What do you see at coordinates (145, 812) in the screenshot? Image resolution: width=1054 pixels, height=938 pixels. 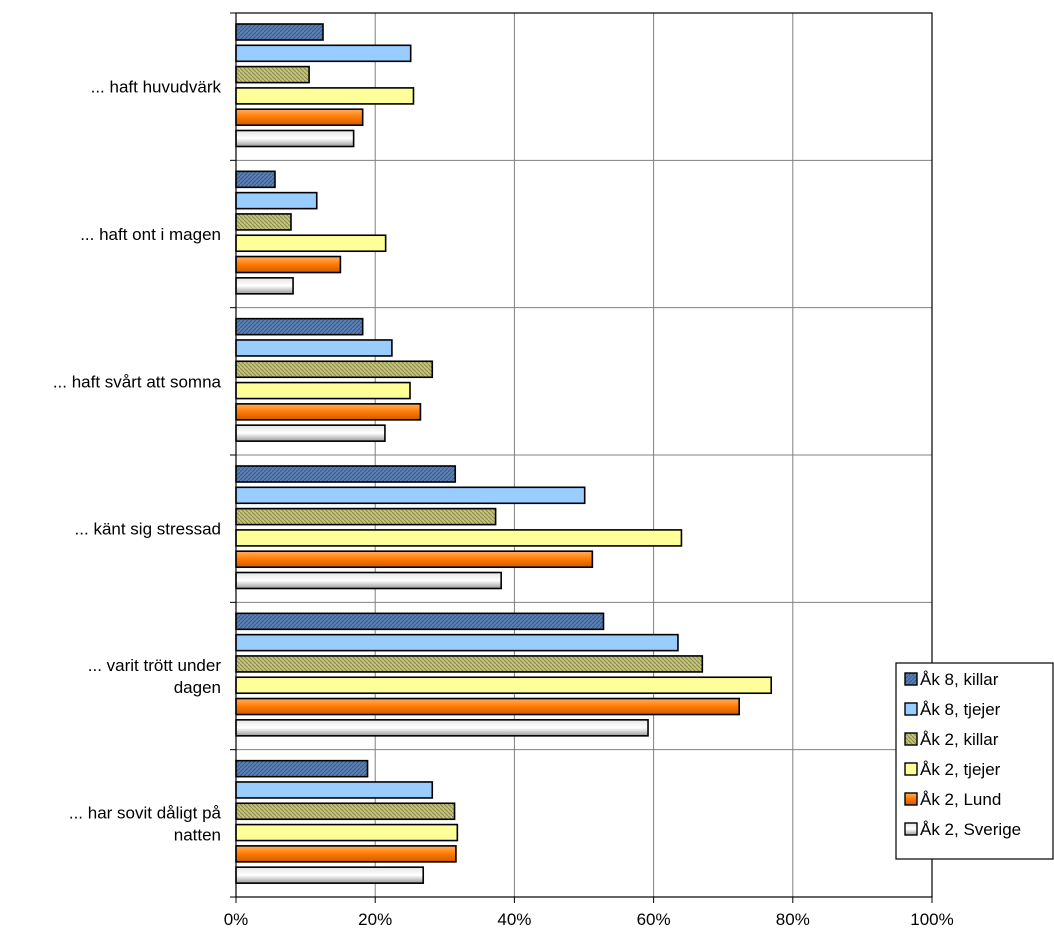 I see `category-label: ... har sovit dåligt på` at bounding box center [145, 812].